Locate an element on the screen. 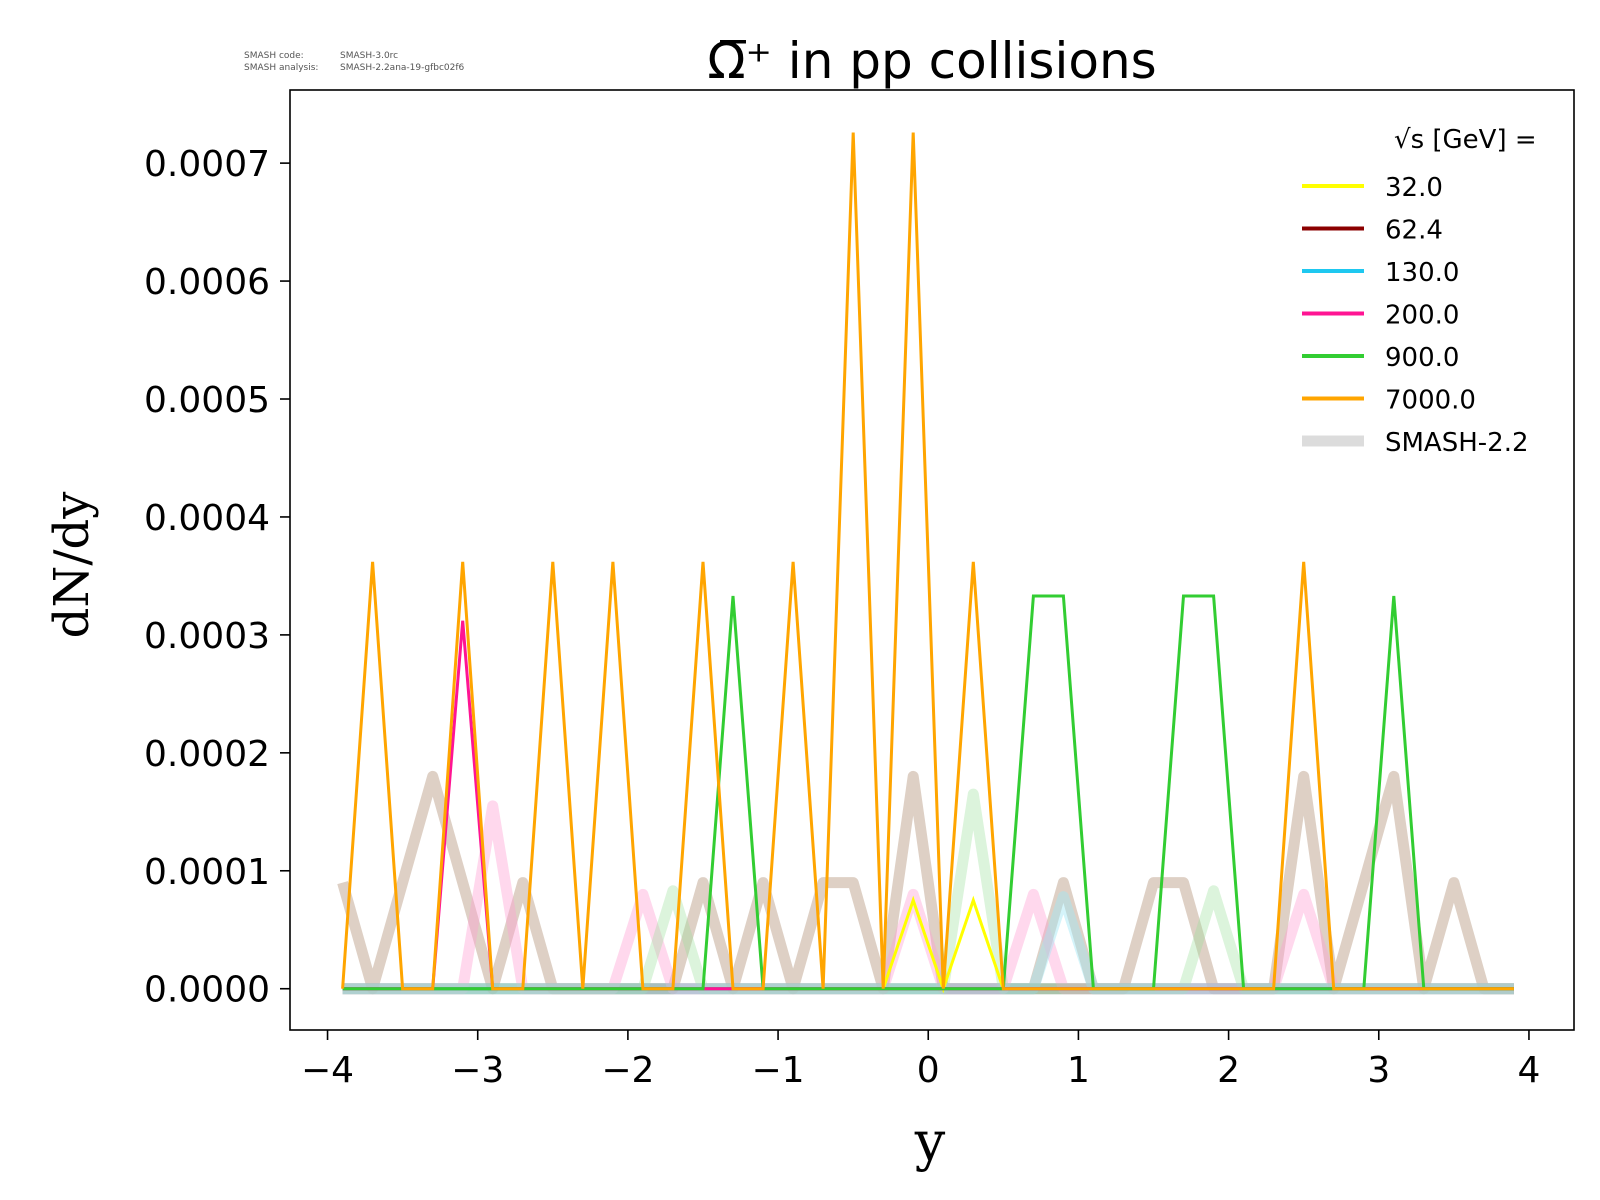 The image size is (1600, 1200). x-tick-label: 4 is located at coordinates (1528, 1070).